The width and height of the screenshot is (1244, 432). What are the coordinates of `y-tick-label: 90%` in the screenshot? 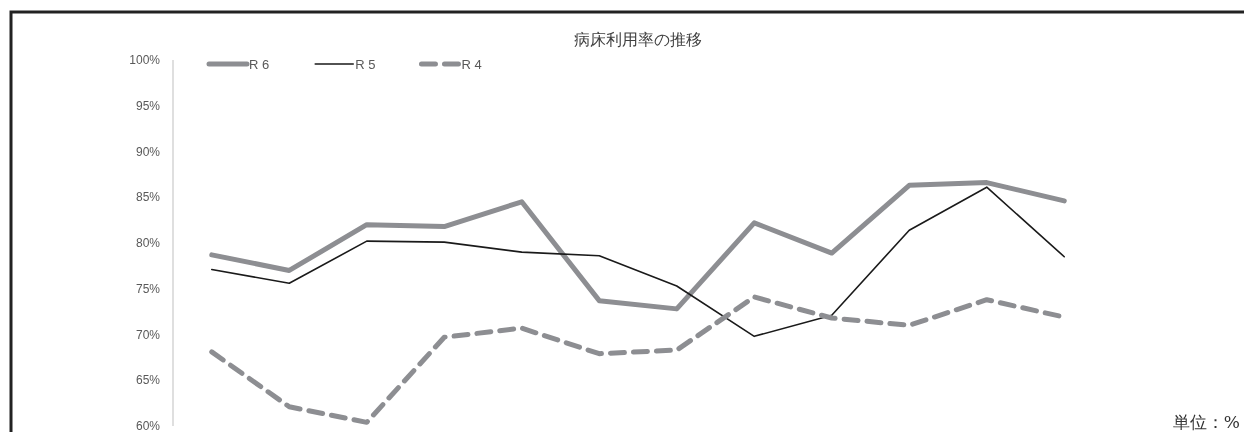 It's located at (148, 151).